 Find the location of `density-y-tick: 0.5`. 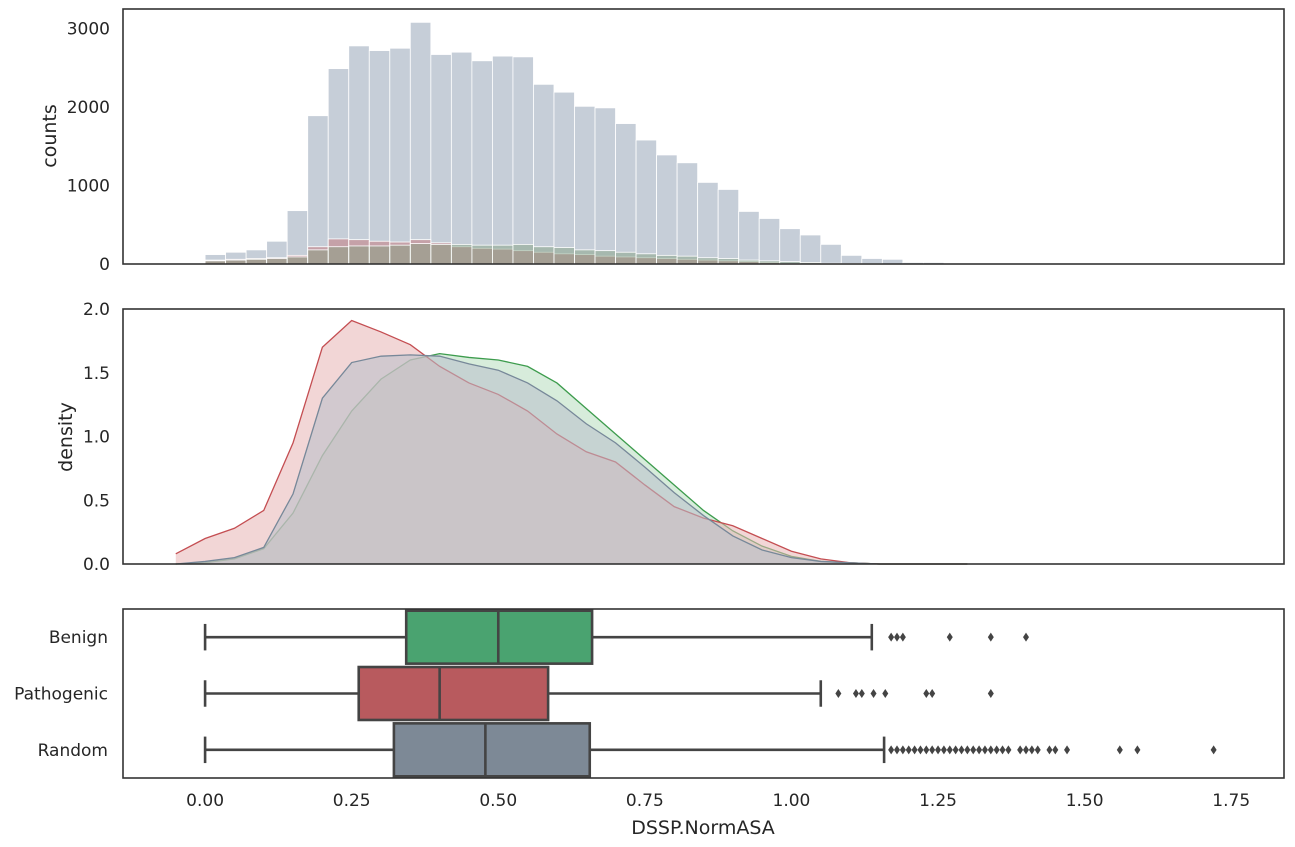

density-y-tick: 0.5 is located at coordinates (96, 501).